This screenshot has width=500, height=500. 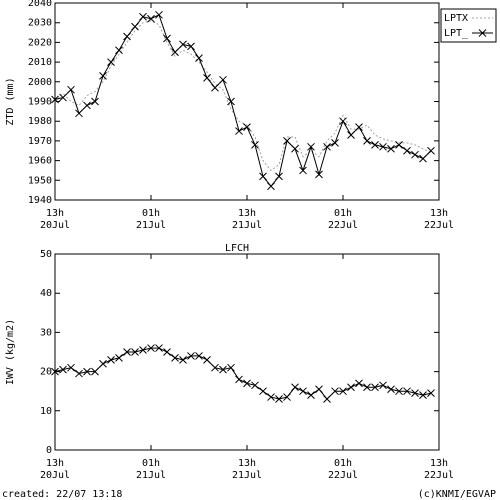 What do you see at coordinates (46, 332) in the screenshot?
I see `y-tick-label: 30` at bounding box center [46, 332].